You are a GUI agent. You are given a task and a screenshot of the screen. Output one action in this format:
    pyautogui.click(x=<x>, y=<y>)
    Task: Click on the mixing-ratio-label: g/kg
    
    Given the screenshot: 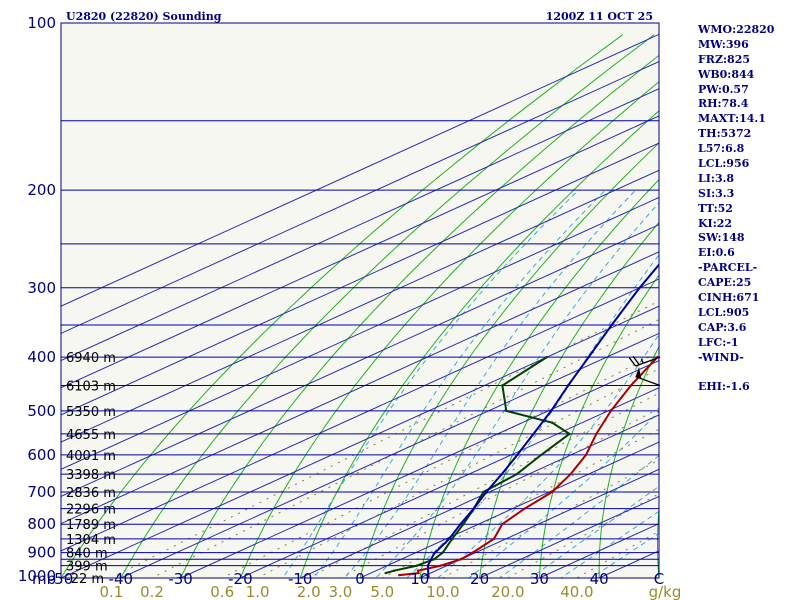 What is the action you would take?
    pyautogui.click(x=665, y=591)
    